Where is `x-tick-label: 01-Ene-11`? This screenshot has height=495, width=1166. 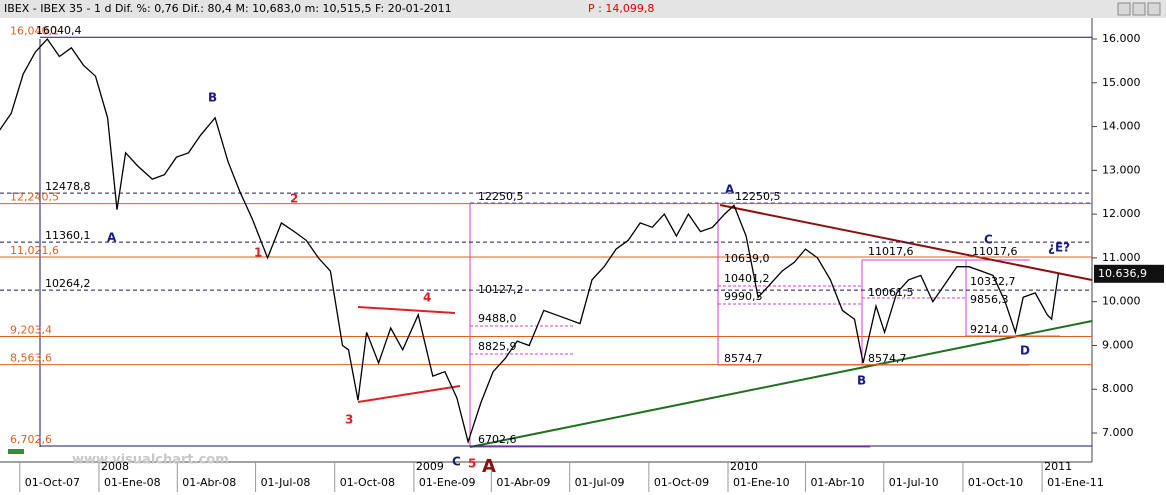
x-tick-label: 01-Ene-11 is located at coordinates (1075, 482).